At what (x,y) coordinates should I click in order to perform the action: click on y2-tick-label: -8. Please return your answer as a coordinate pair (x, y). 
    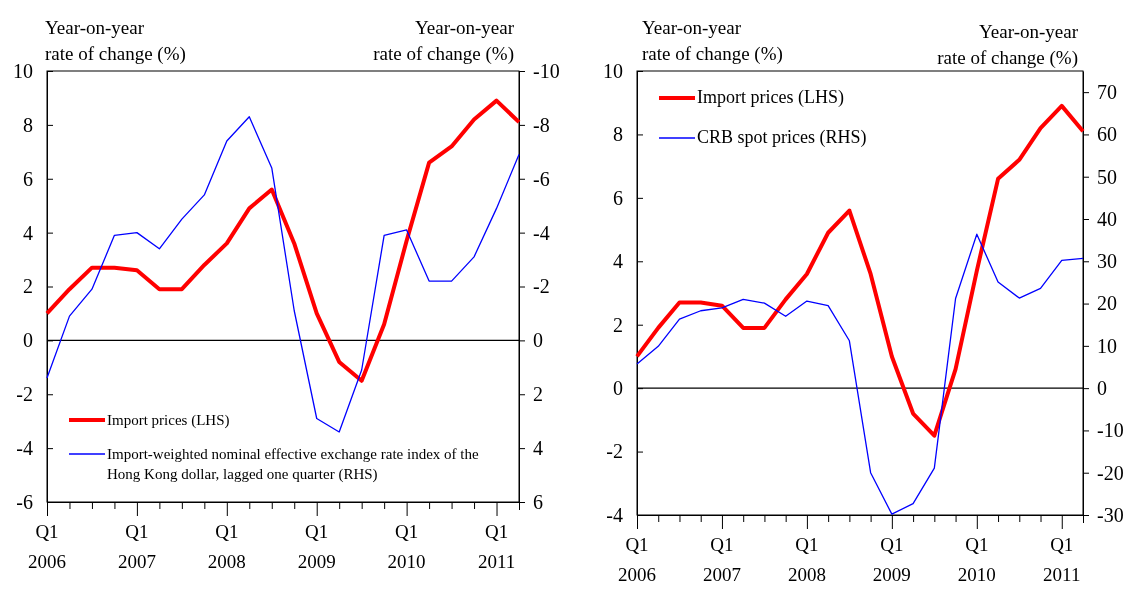
    Looking at the image, I should click on (541, 124).